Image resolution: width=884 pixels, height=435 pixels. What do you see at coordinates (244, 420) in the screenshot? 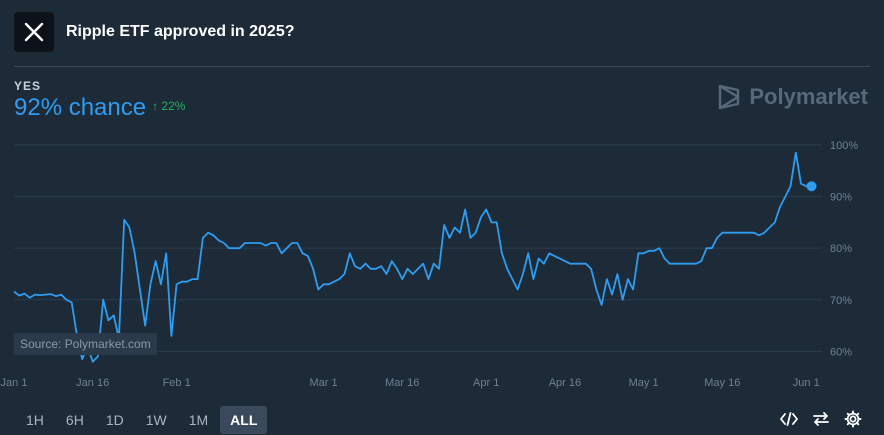
I see `timeframe-all: ALL` at bounding box center [244, 420].